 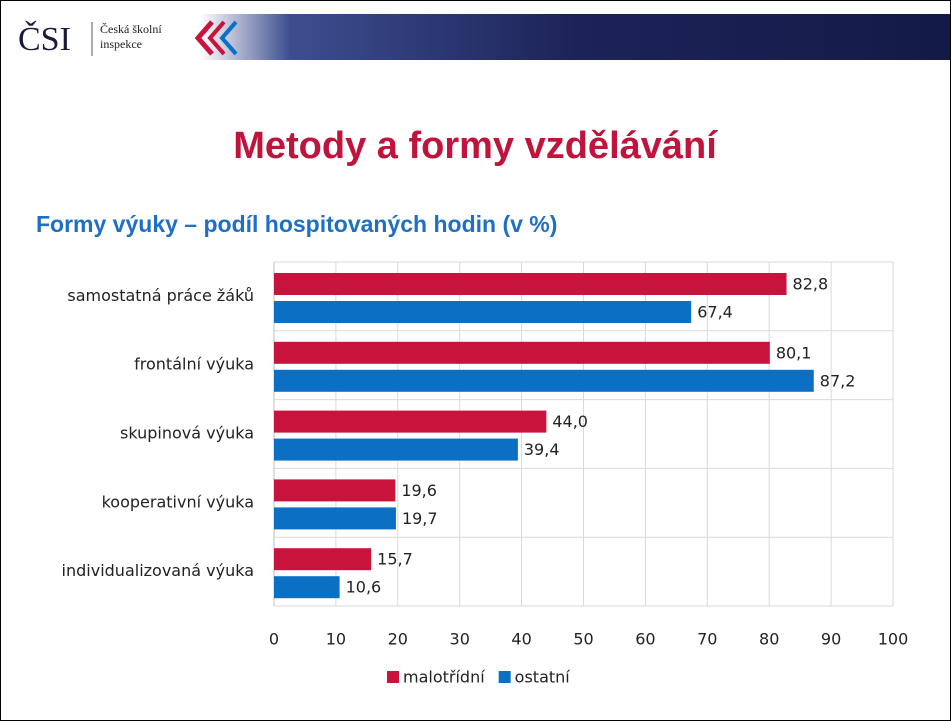 I want to click on data-label: 15,7, so click(x=395, y=559).